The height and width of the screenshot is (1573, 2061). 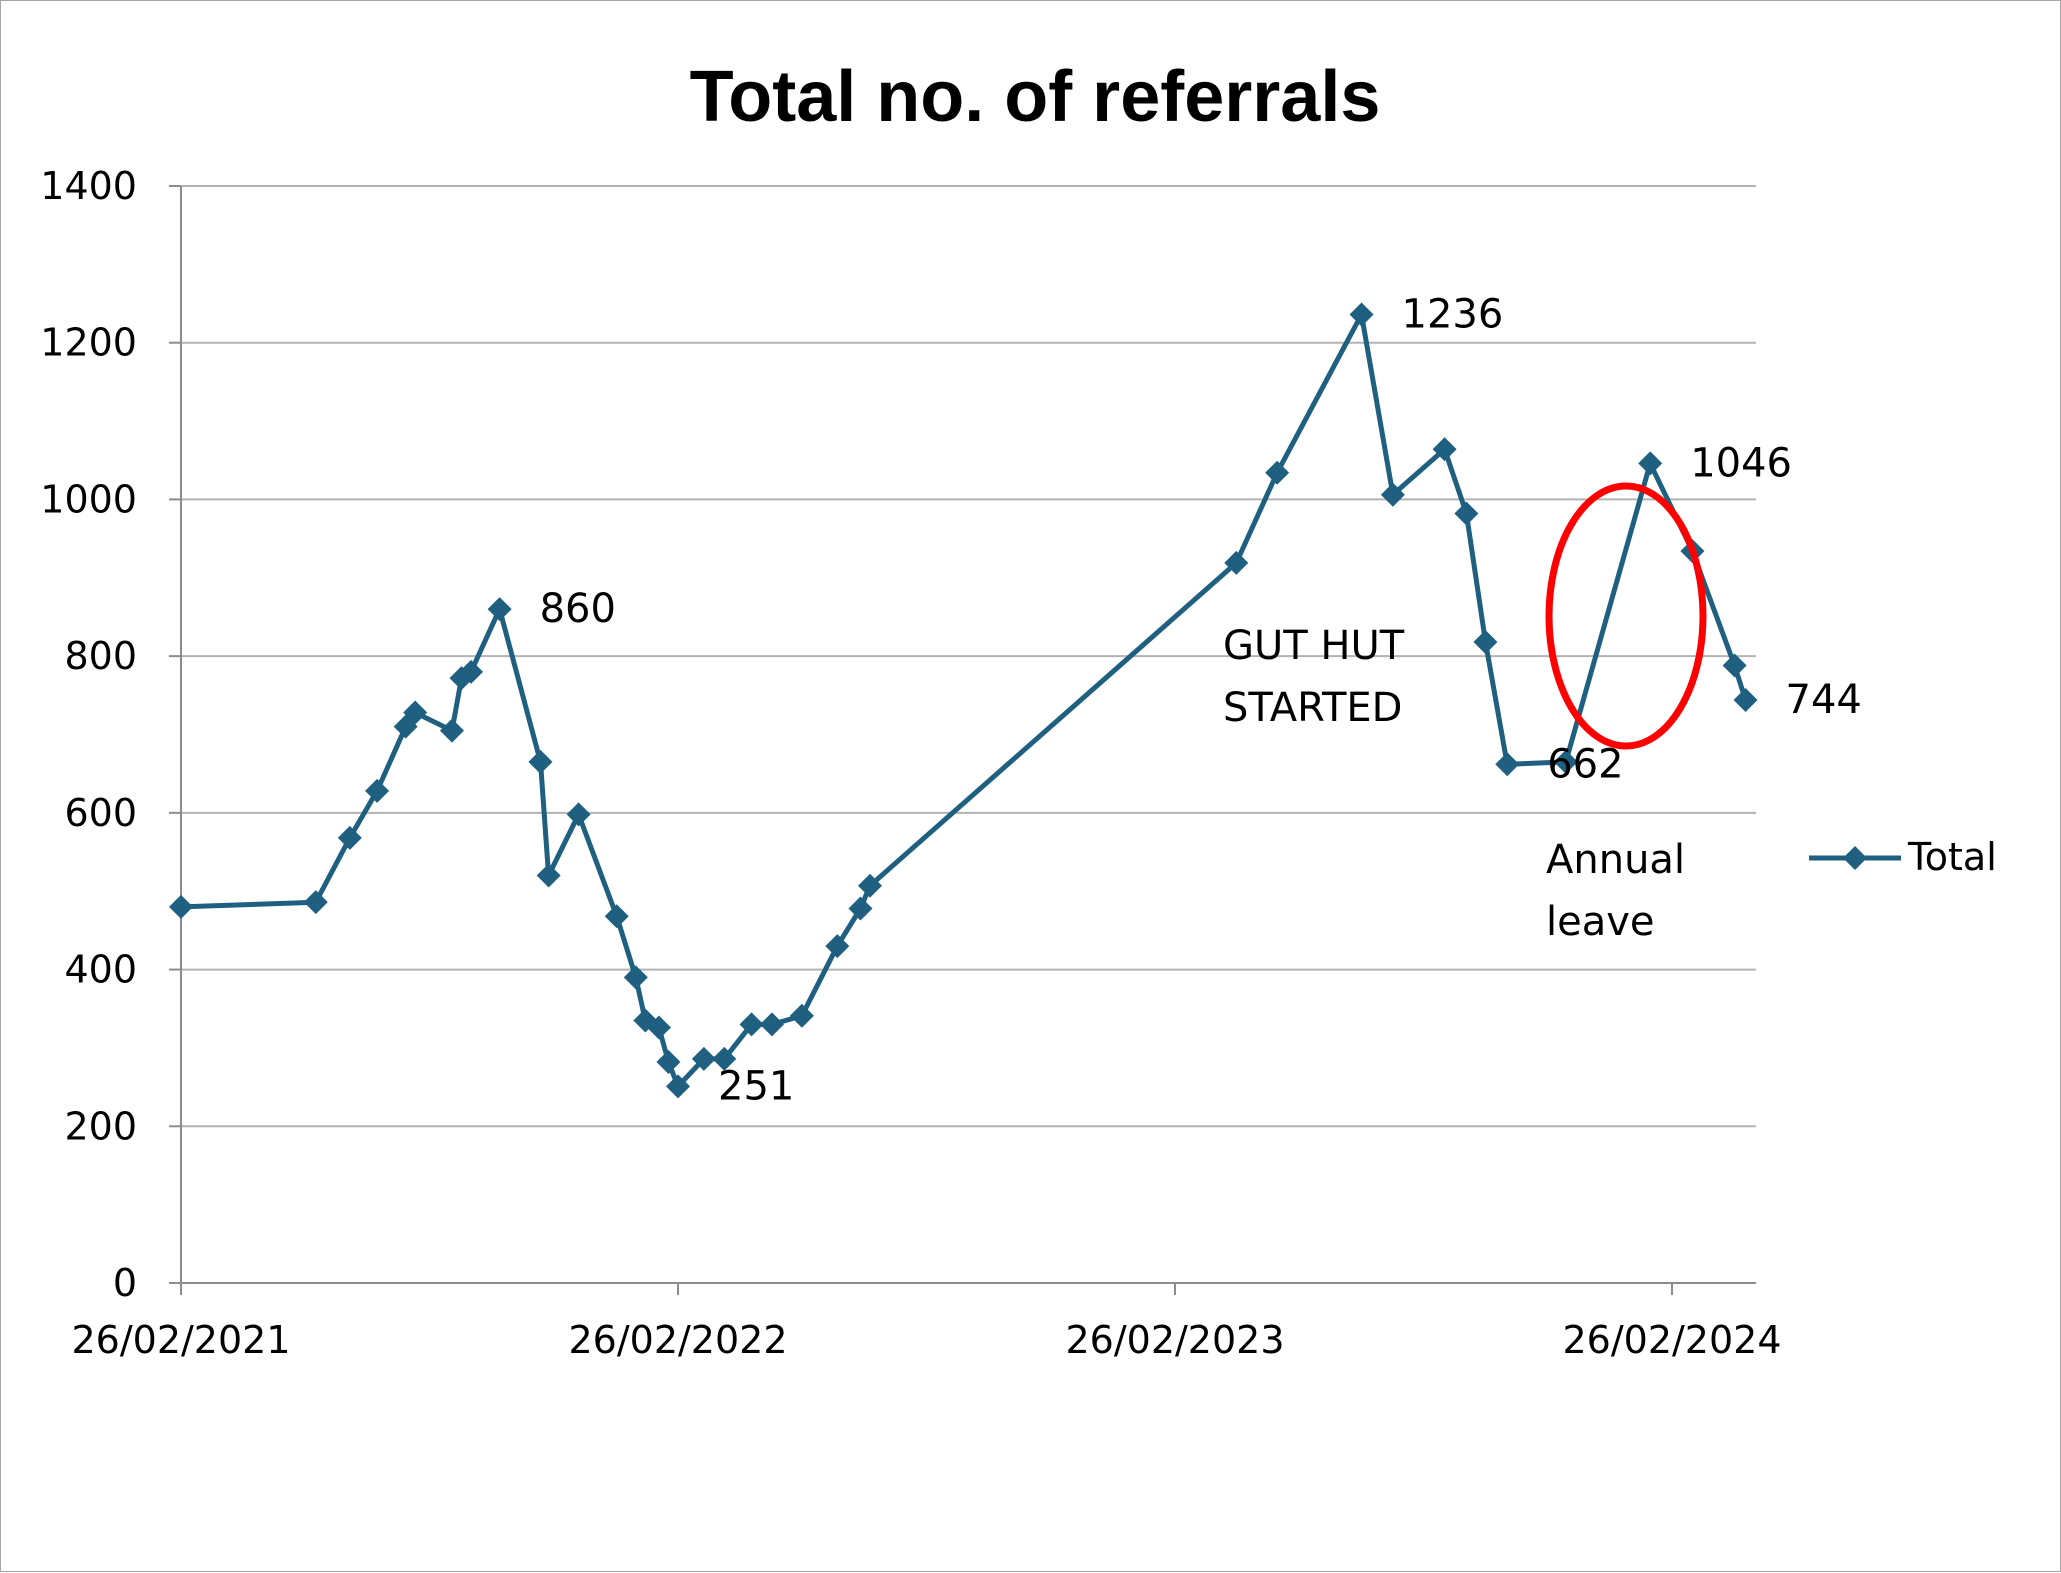 What do you see at coordinates (1615, 860) in the screenshot?
I see `annotation-text: Annual` at bounding box center [1615, 860].